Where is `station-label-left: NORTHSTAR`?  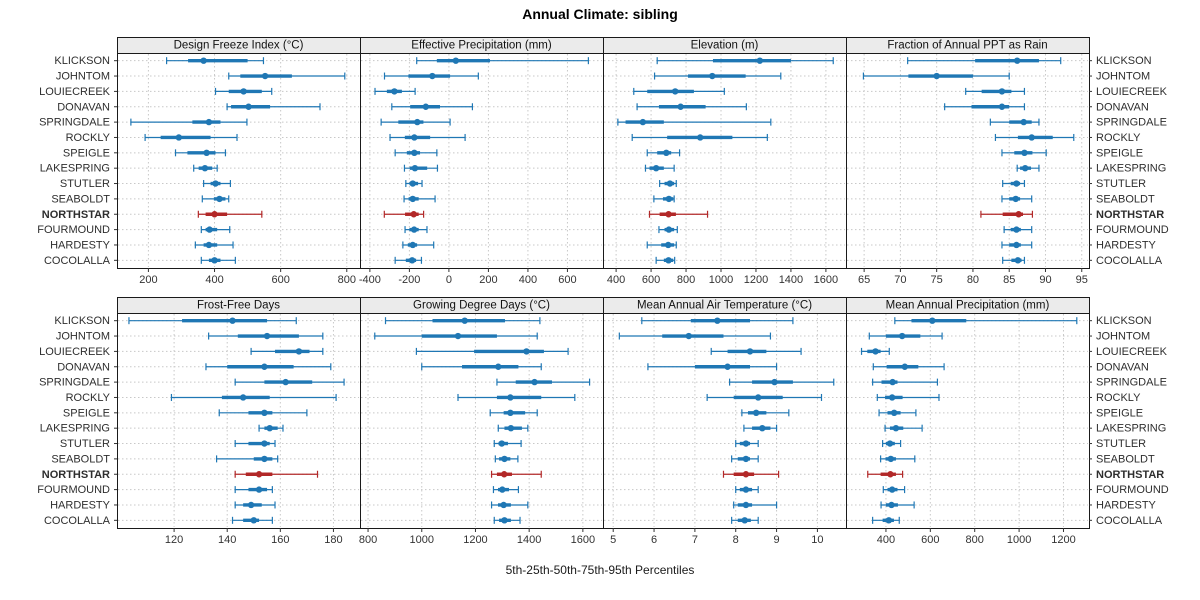
station-label-left: NORTHSTAR is located at coordinates (76, 475).